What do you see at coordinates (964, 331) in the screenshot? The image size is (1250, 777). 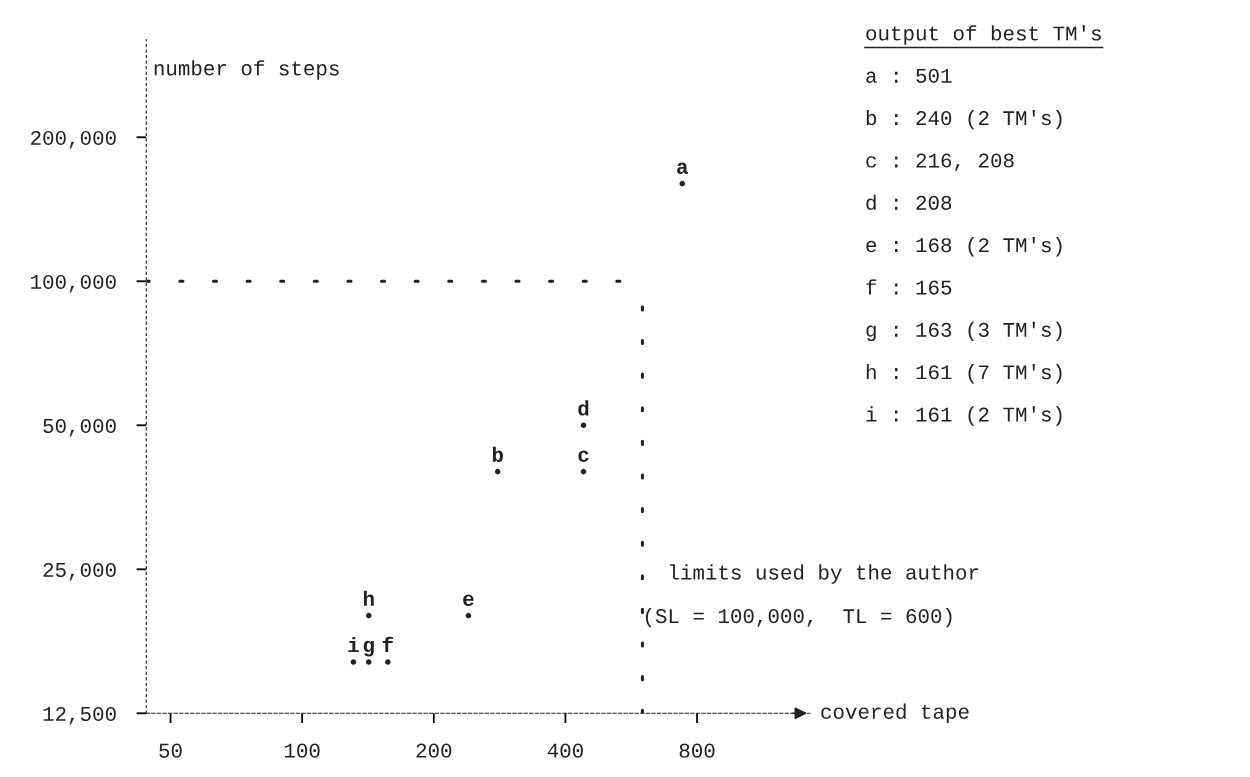 I see `text: g : 163 (3 TM's)` at bounding box center [964, 331].